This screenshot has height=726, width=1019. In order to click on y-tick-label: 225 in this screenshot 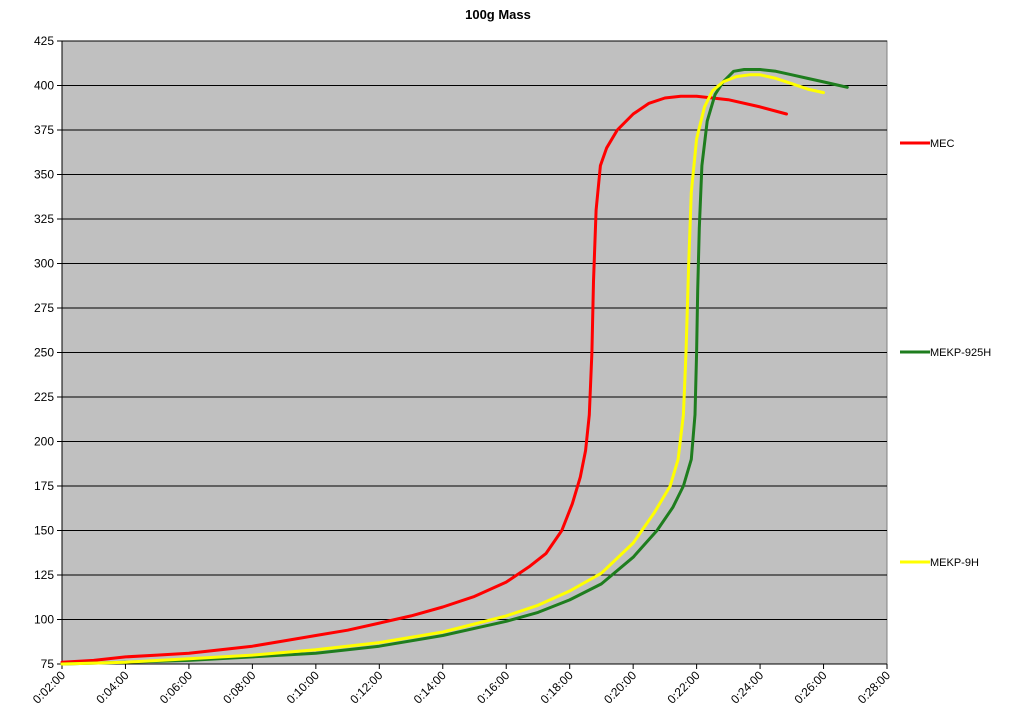, I will do `click(44, 397)`.